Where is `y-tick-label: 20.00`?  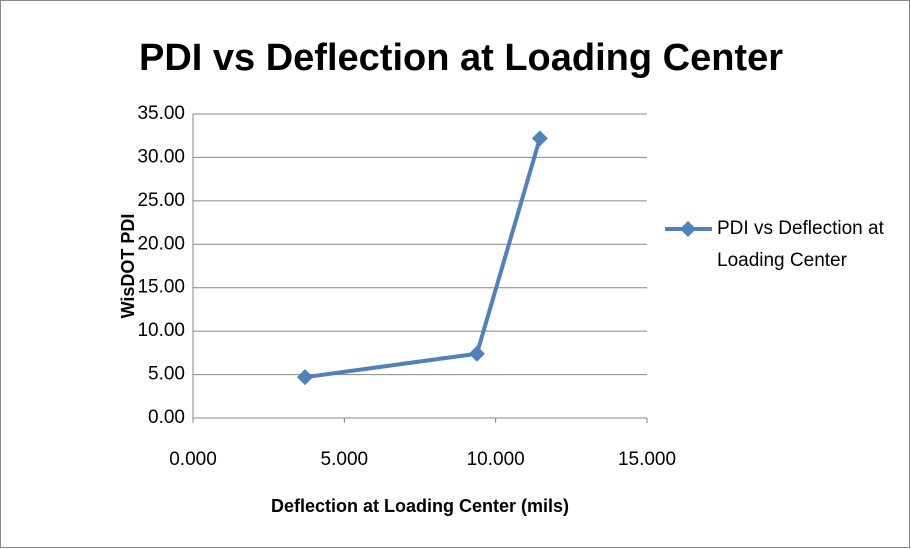 y-tick-label: 20.00 is located at coordinates (161, 243).